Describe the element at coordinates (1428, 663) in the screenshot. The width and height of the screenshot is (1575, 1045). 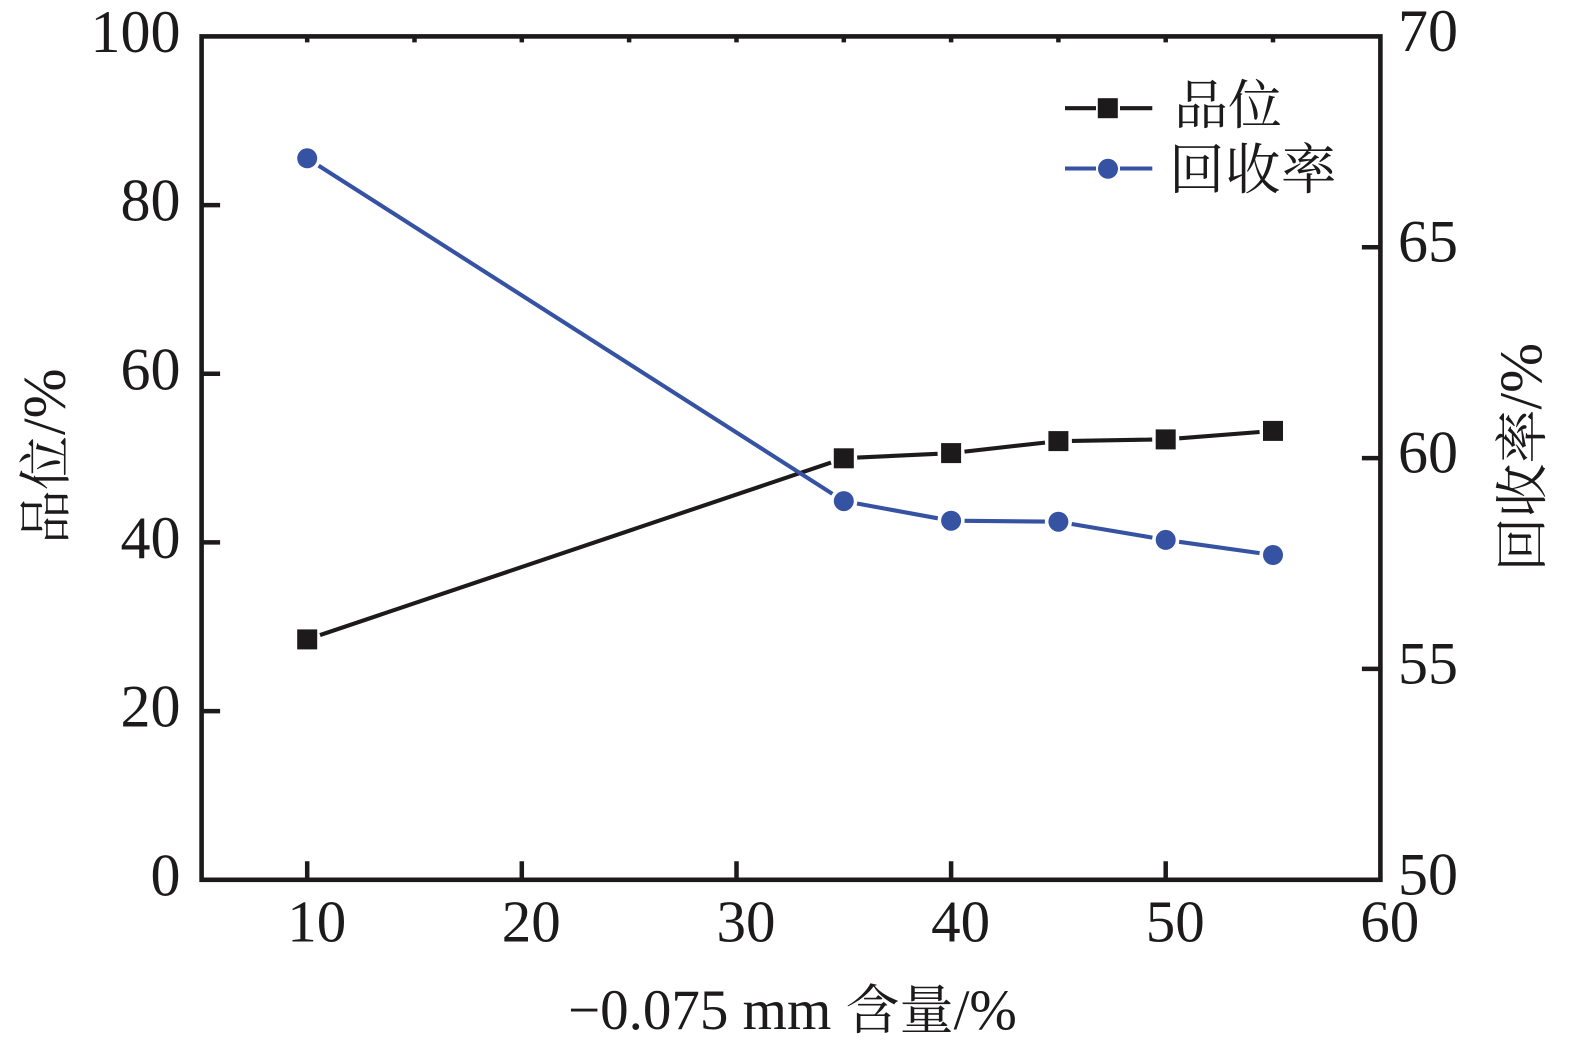
I see `svg-text: 55` at that location.